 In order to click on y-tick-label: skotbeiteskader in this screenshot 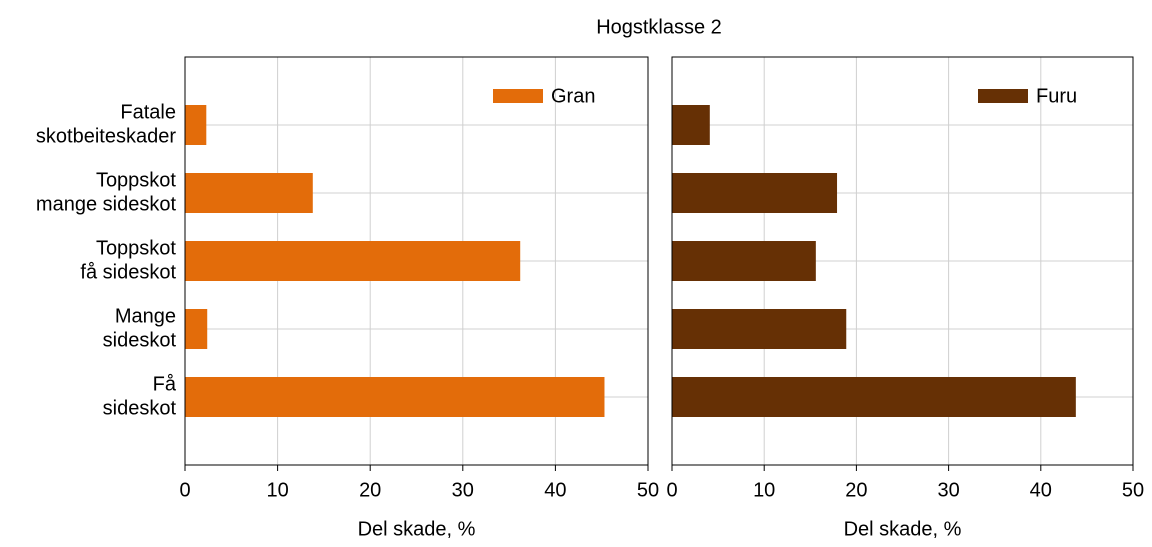, I will do `click(106, 136)`.